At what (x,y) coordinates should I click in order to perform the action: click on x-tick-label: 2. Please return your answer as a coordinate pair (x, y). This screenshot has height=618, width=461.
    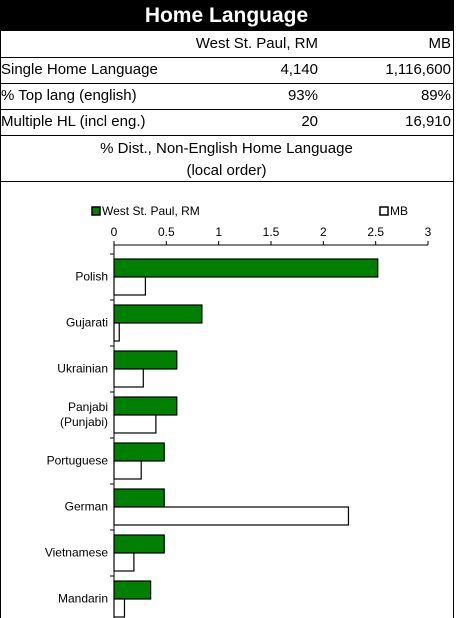
    Looking at the image, I should click on (323, 232).